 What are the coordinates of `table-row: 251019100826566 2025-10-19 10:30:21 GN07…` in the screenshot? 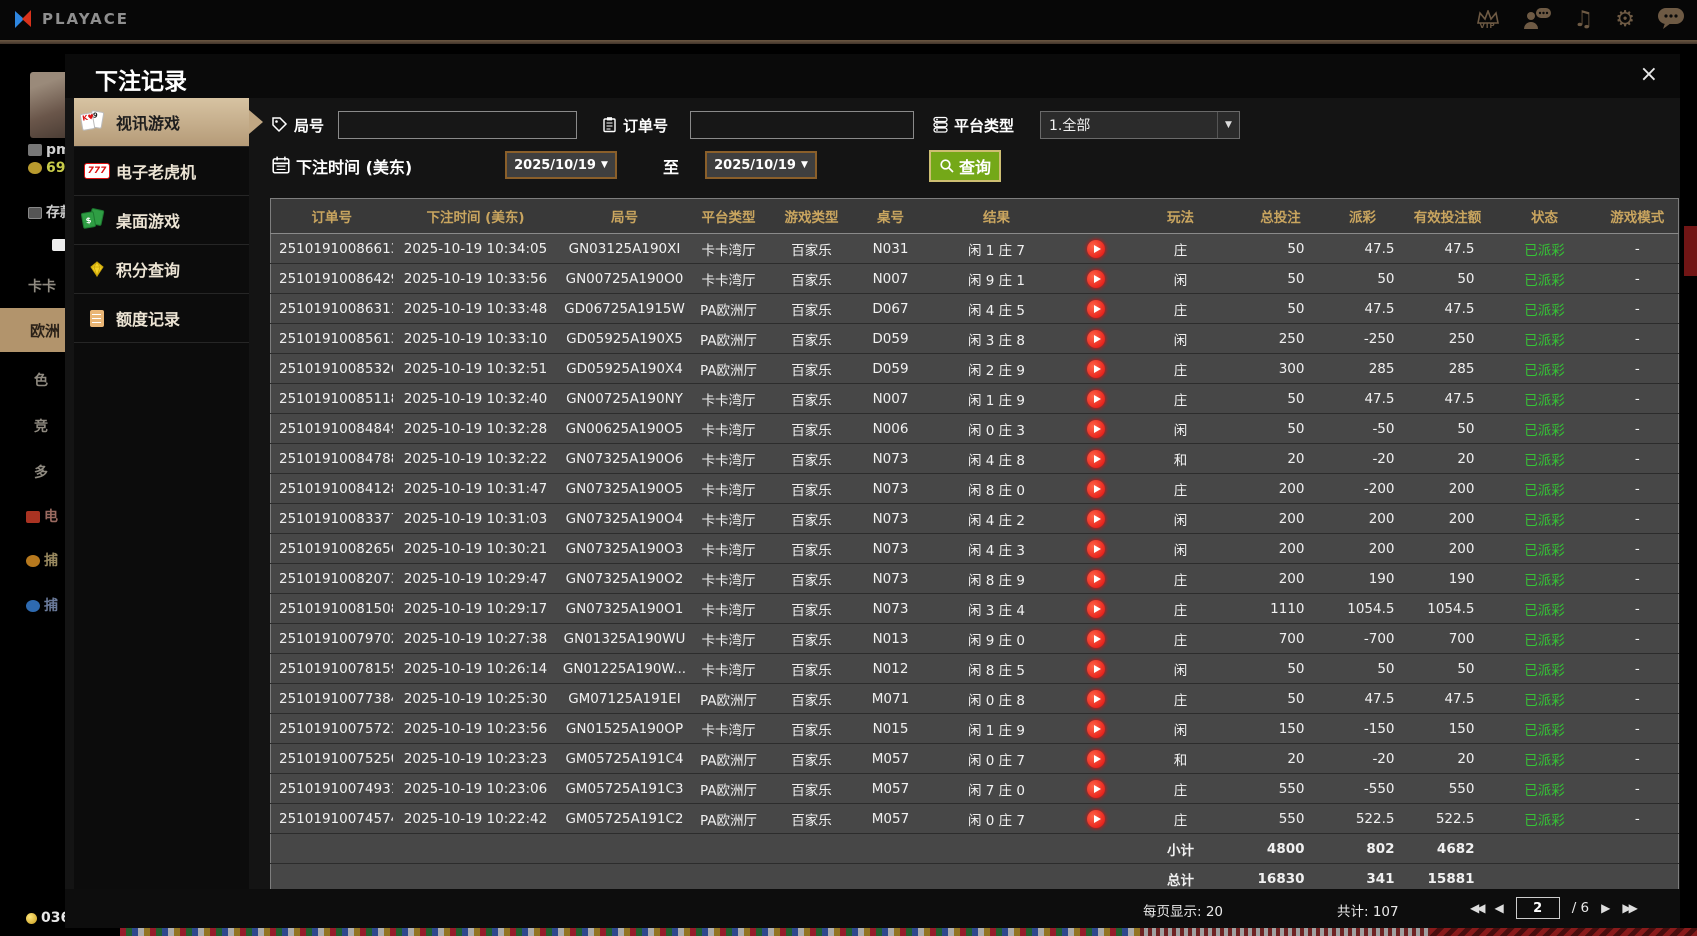 It's located at (974, 548).